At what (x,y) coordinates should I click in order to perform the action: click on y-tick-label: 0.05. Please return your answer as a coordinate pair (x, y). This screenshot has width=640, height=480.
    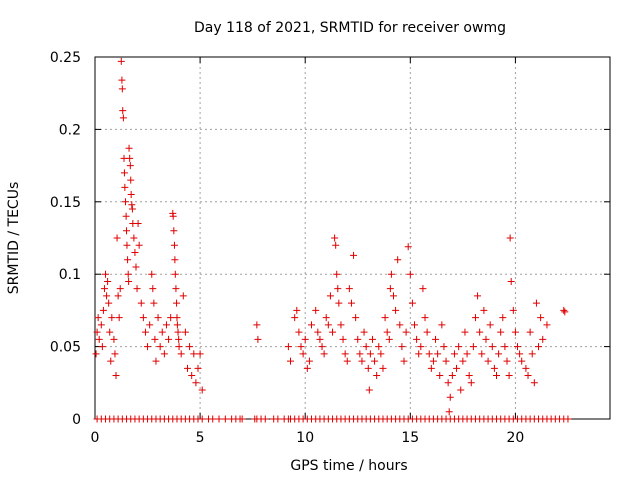
    Looking at the image, I should click on (65, 348).